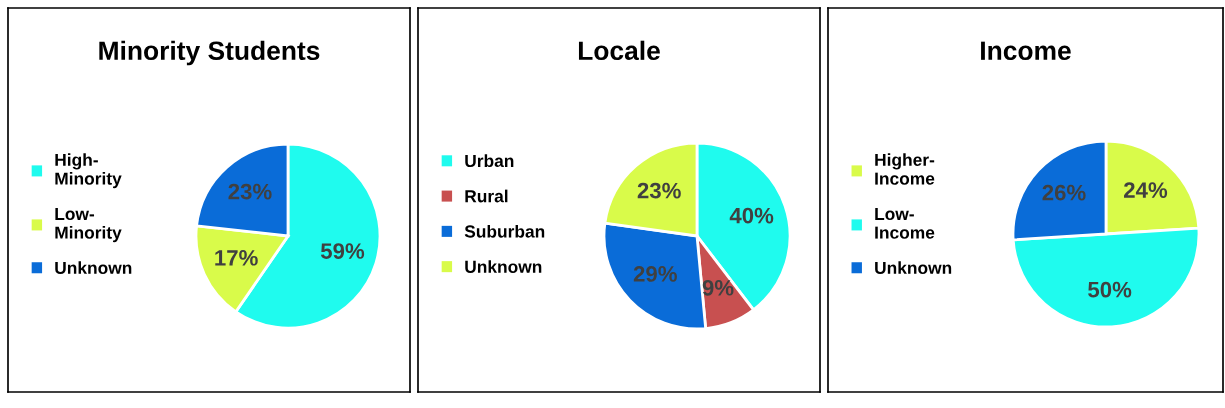 This screenshot has width=1225, height=408. What do you see at coordinates (1146, 190) in the screenshot?
I see `data-label: 24%` at bounding box center [1146, 190].